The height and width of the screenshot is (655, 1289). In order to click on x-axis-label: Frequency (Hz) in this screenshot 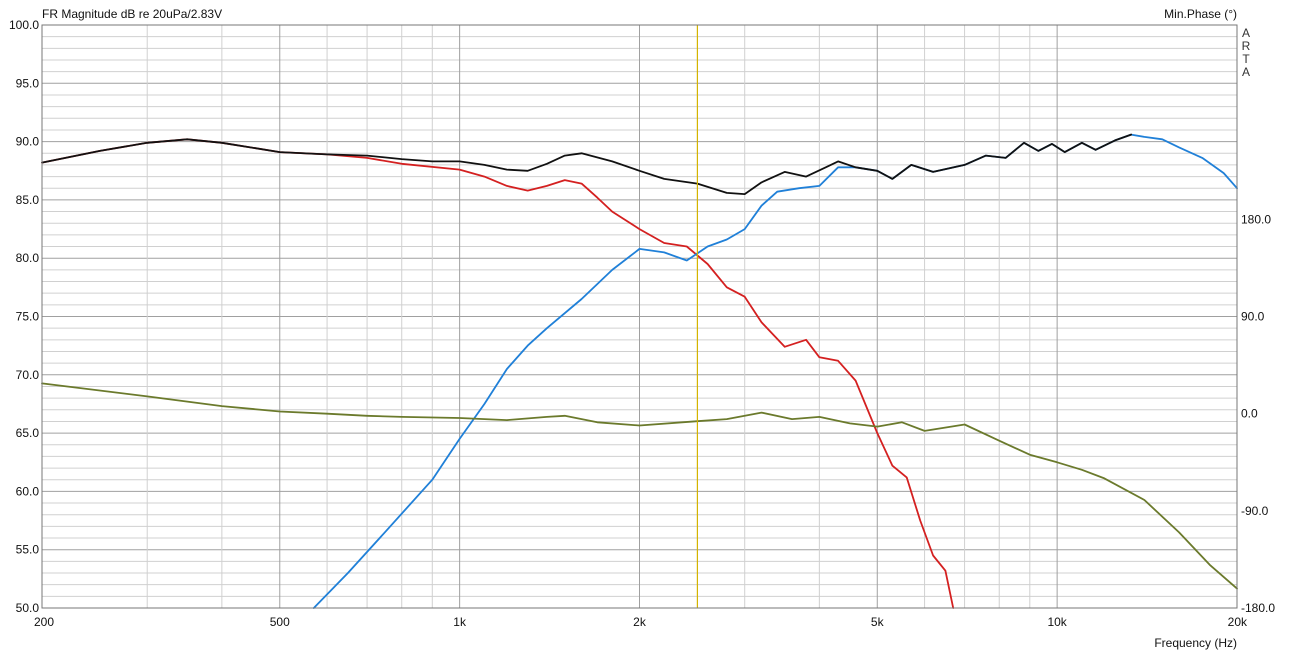, I will do `click(1195, 643)`.